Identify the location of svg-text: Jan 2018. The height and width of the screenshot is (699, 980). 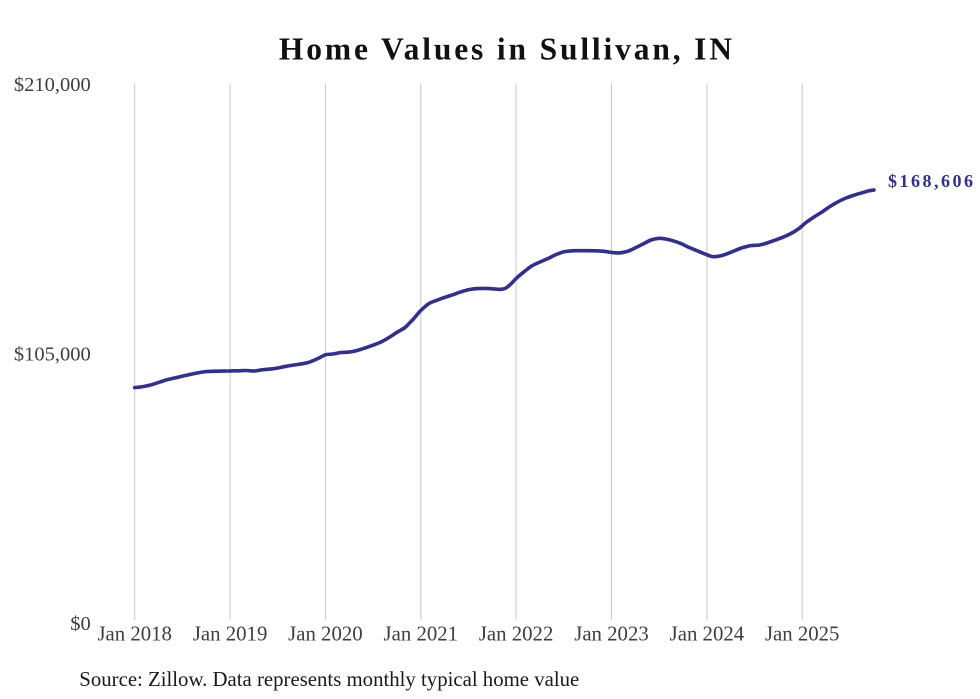
(134, 634).